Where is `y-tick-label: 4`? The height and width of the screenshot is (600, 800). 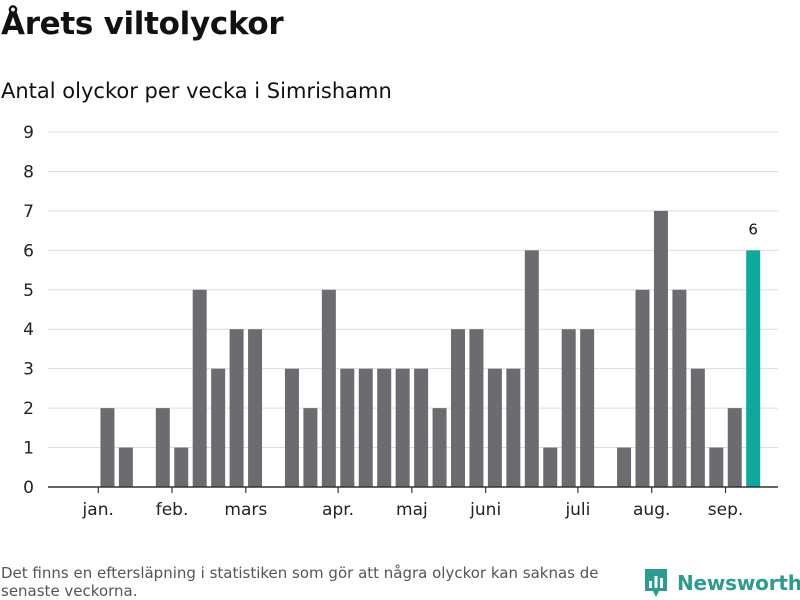
y-tick-label: 4 is located at coordinates (28, 330).